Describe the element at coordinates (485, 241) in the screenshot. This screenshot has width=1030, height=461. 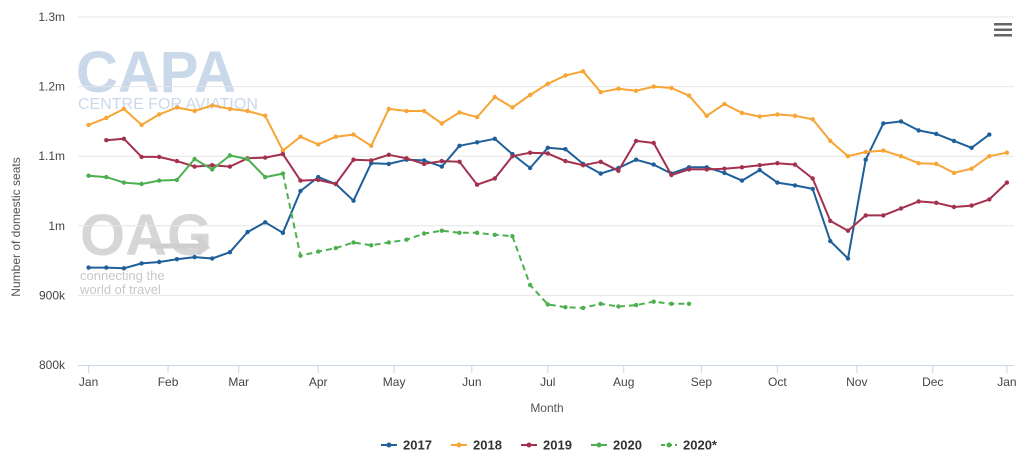
I see `series-line` at that location.